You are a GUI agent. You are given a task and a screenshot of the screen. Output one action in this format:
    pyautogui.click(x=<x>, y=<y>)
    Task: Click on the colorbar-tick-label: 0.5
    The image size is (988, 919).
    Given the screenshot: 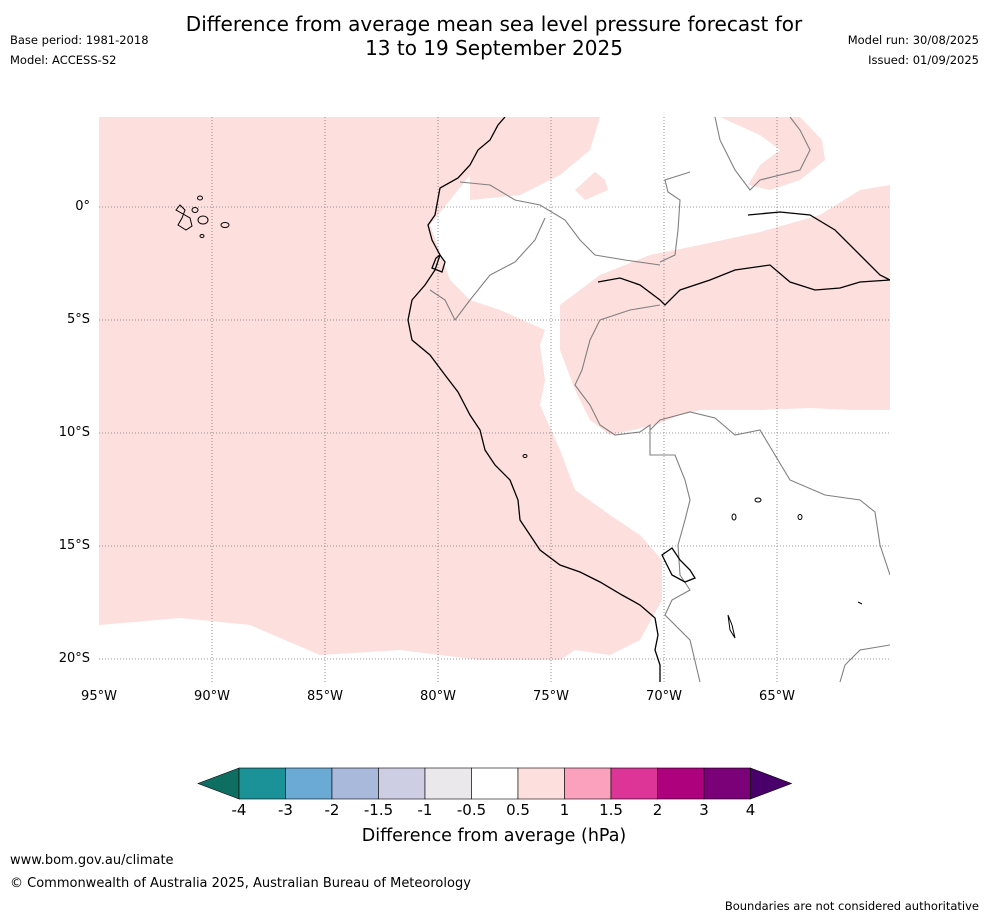 What is the action you would take?
    pyautogui.click(x=518, y=810)
    